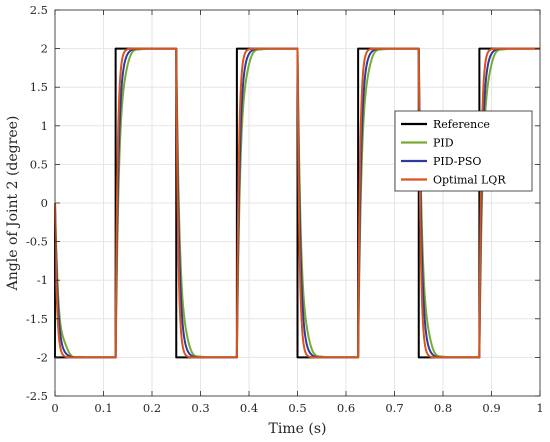 The image size is (550, 442). What do you see at coordinates (42, 280) in the screenshot?
I see `y-tick-label: -1` at bounding box center [42, 280].